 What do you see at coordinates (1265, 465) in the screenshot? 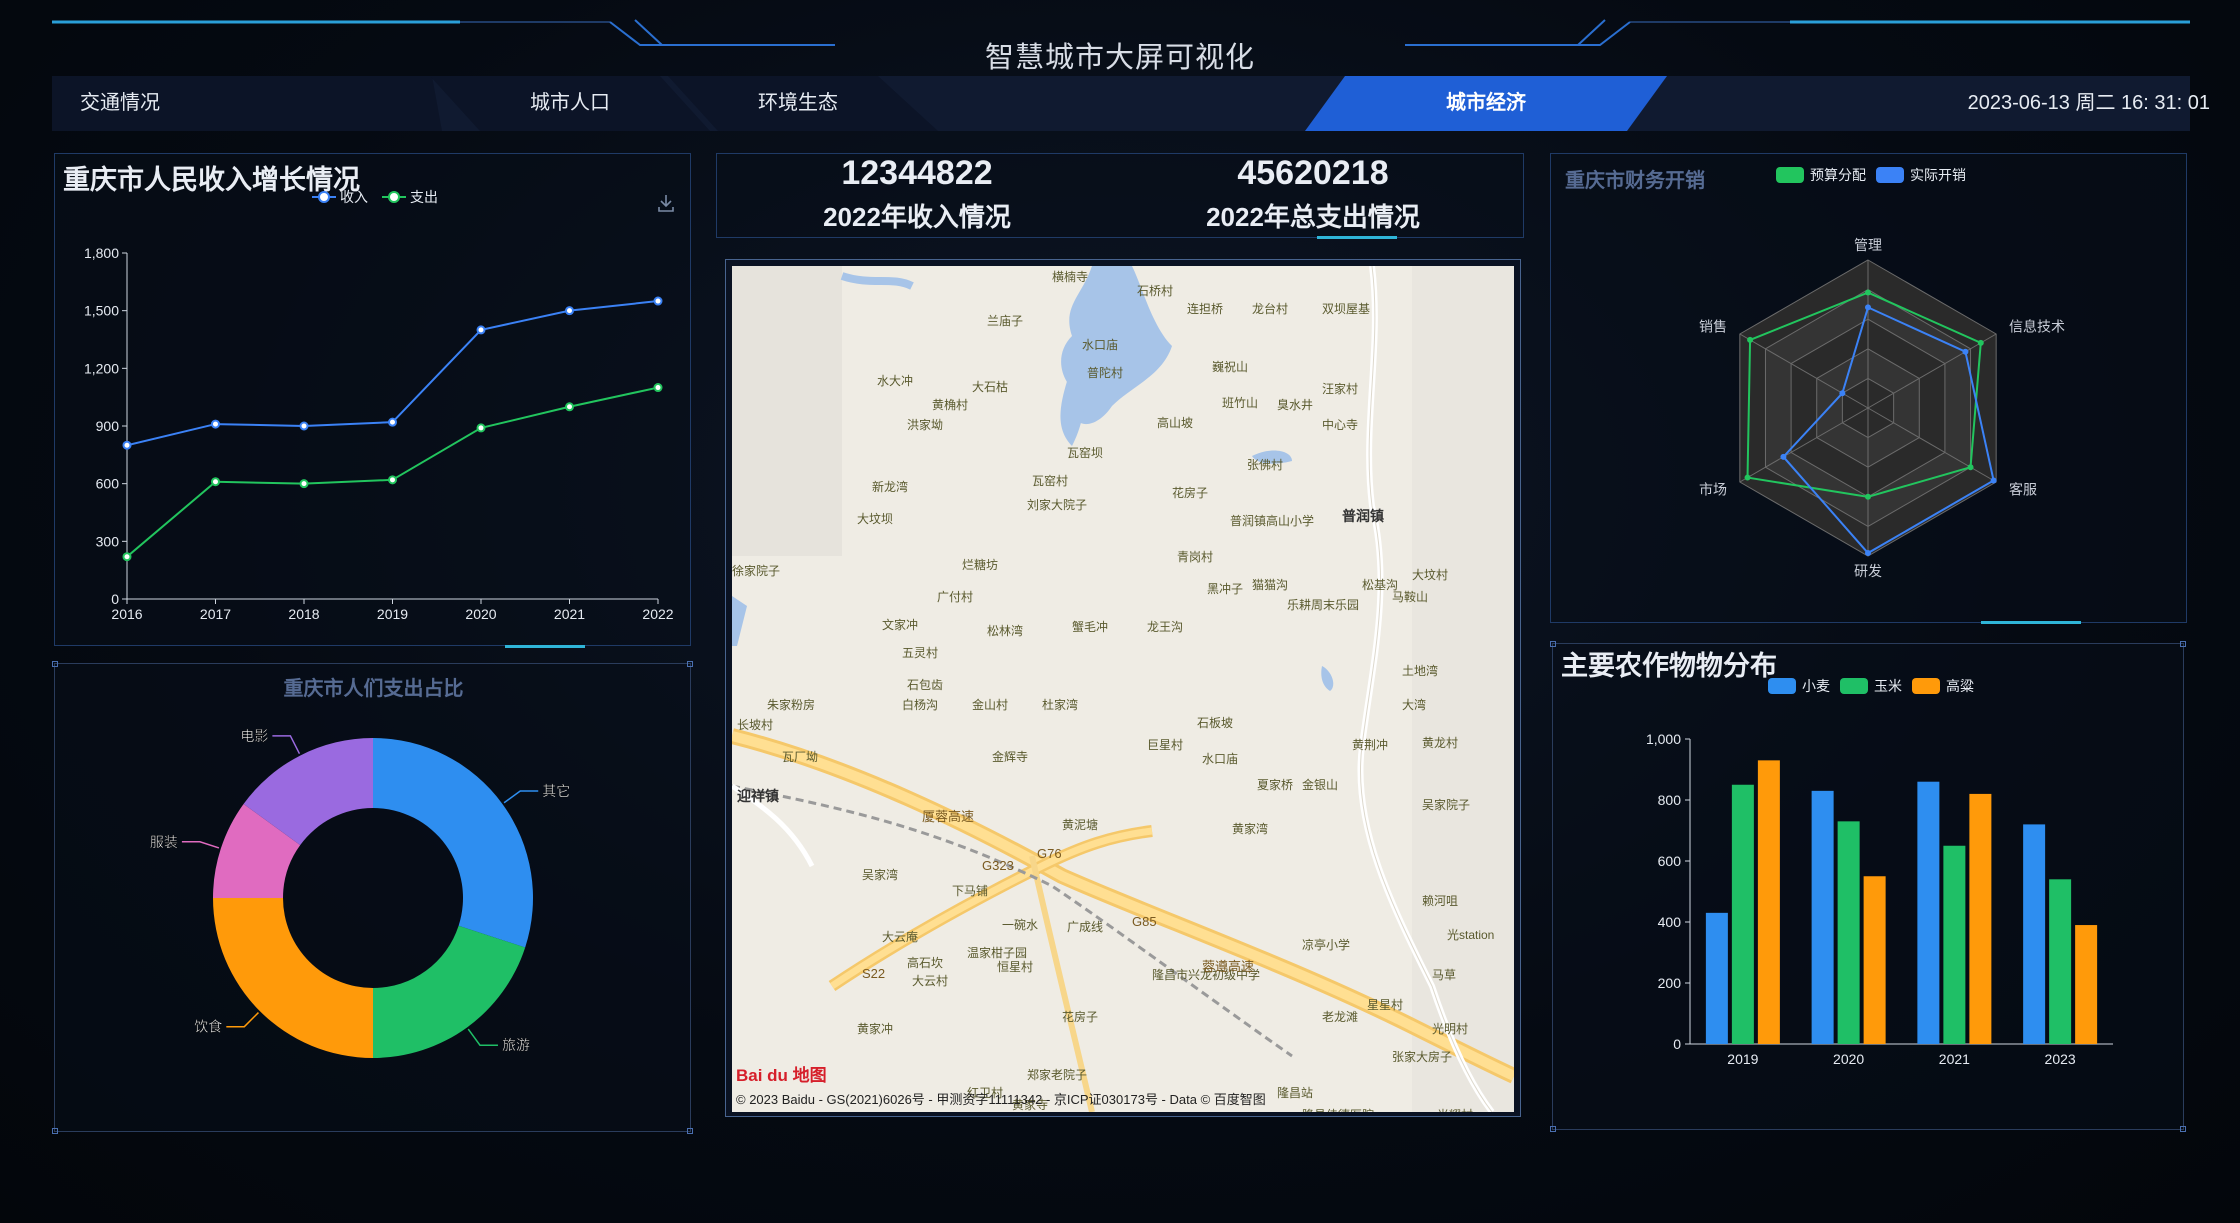
I see `map-place-label: 张佛村` at bounding box center [1265, 465].